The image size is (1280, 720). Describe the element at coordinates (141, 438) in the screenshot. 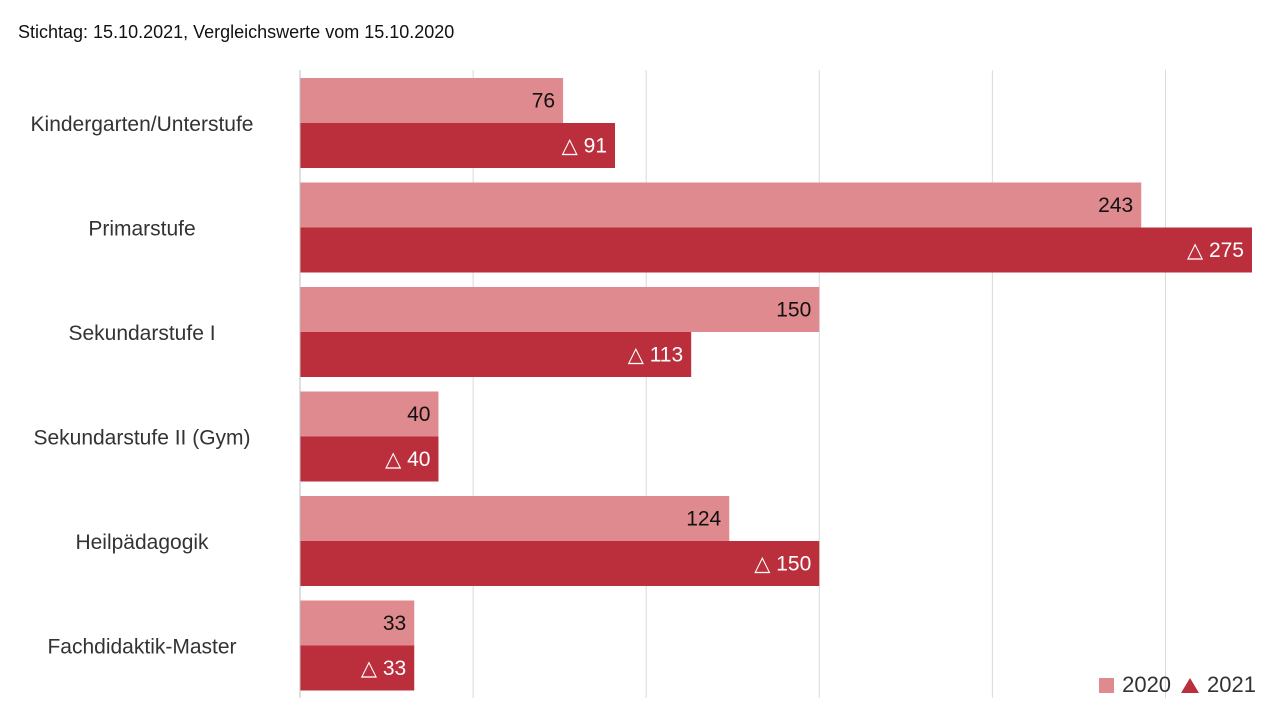

I see `category-label: Sekundarstufe II (Gym)` at that location.